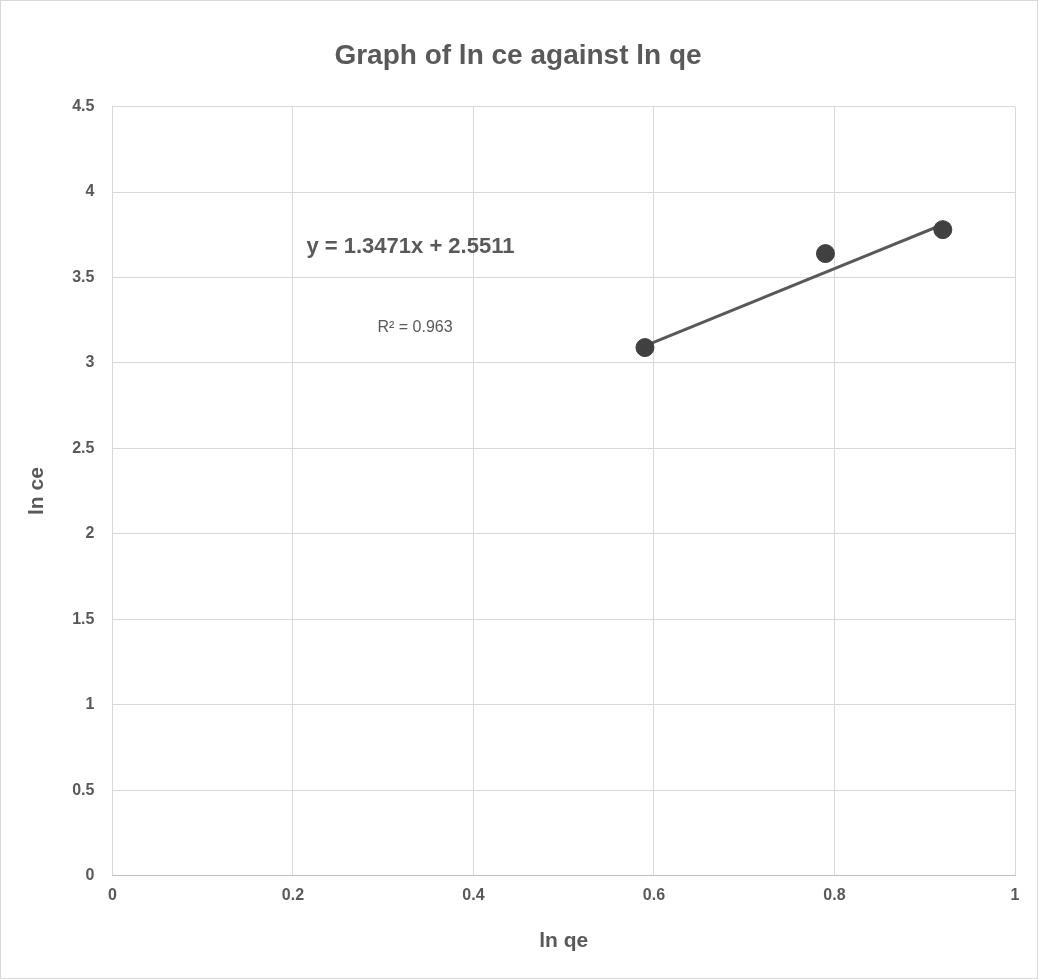 The image size is (1038, 979). I want to click on x-axis-title: ln qe, so click(564, 940).